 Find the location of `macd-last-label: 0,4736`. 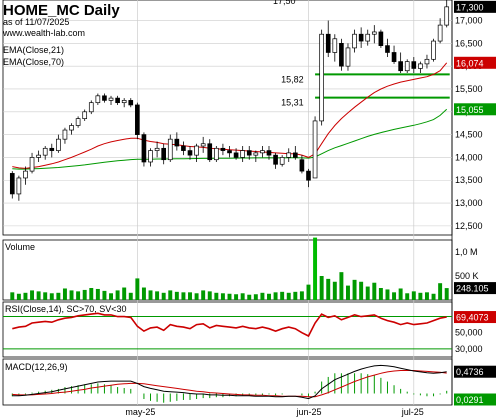

macd-last-label: 0,4736 is located at coordinates (470, 372).